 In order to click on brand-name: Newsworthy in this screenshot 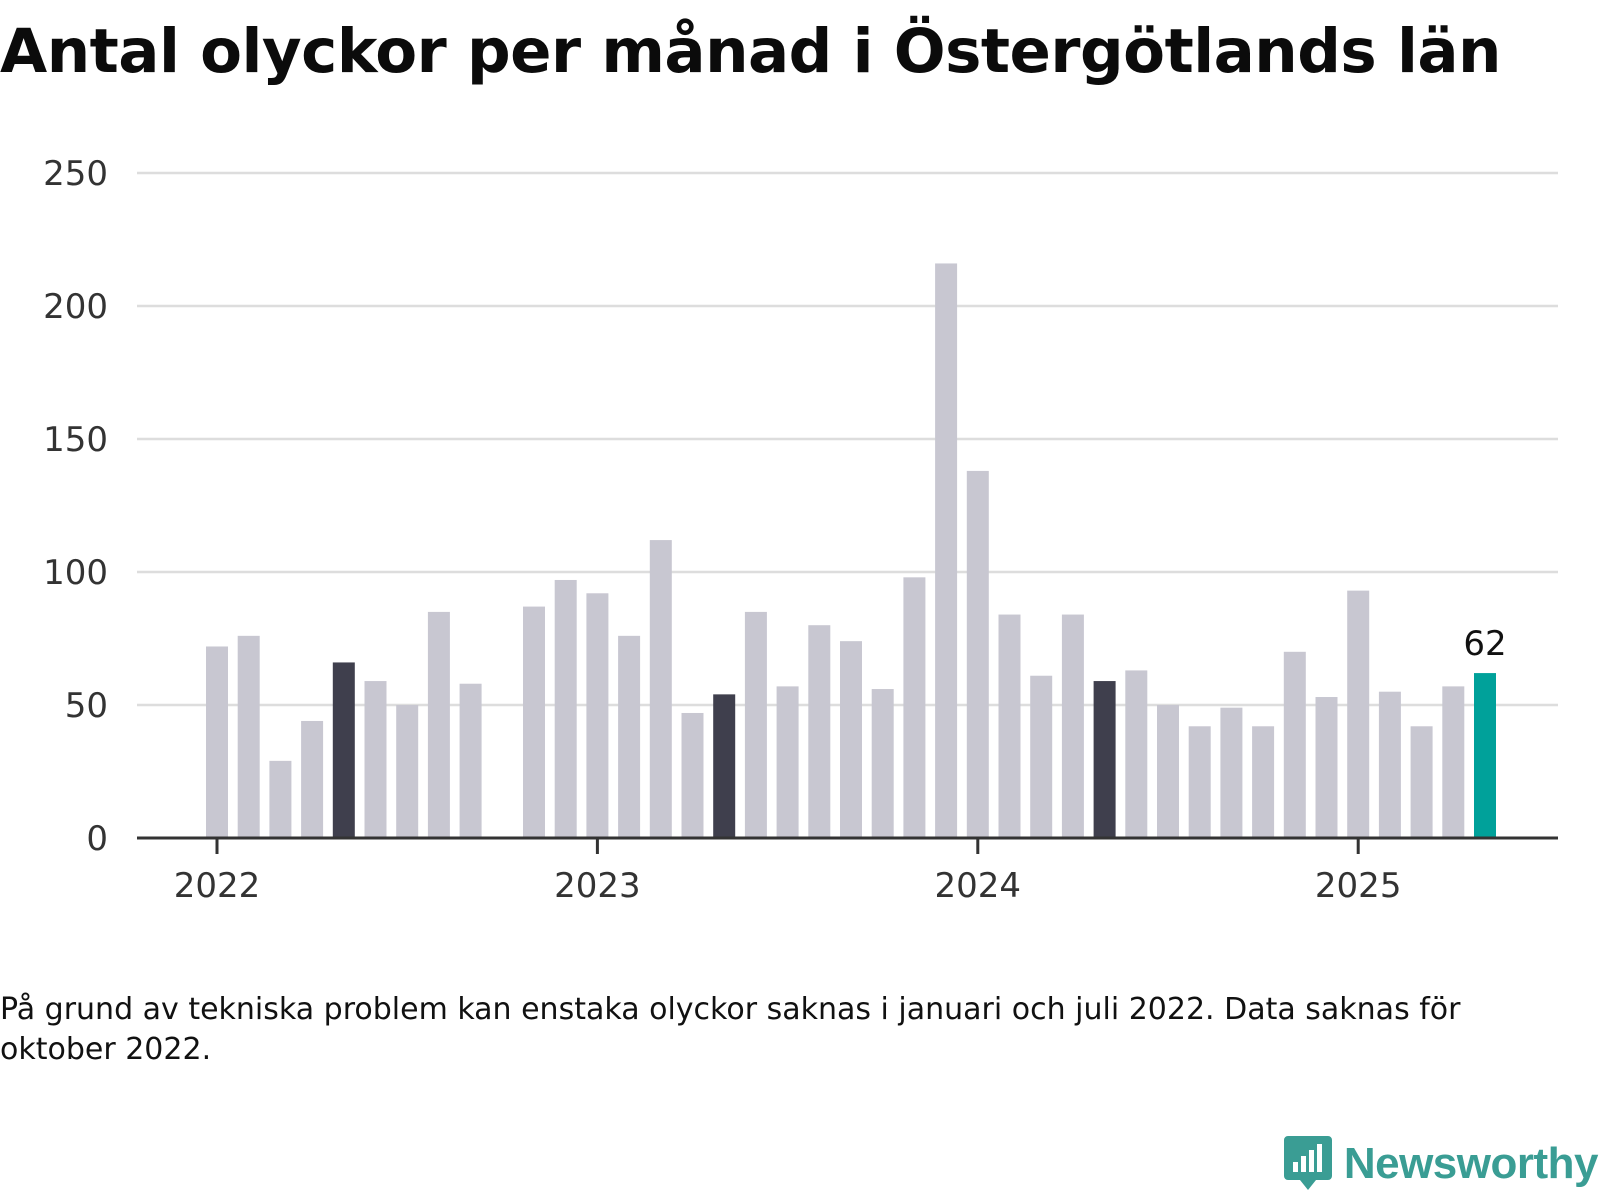, I will do `click(1471, 1163)`.